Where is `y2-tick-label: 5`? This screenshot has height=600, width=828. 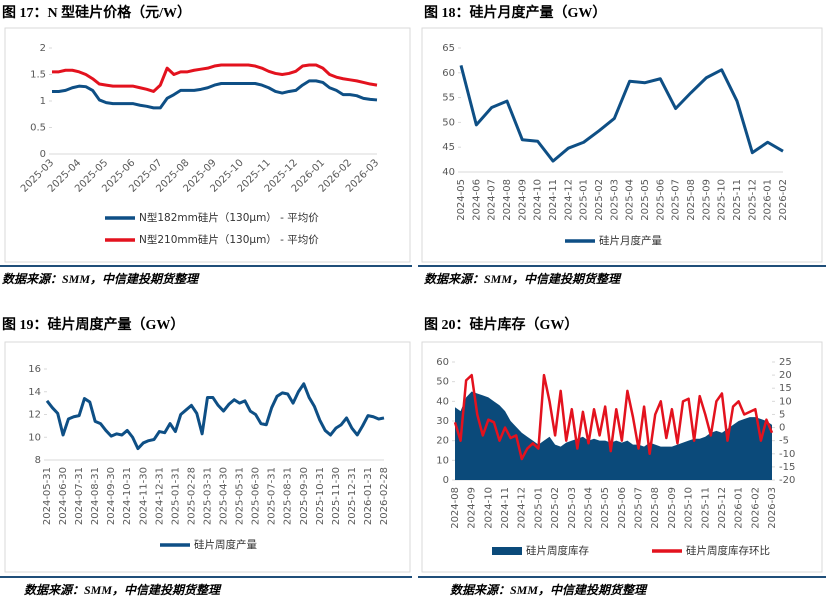 y2-tick-label: 5 is located at coordinates (782, 414).